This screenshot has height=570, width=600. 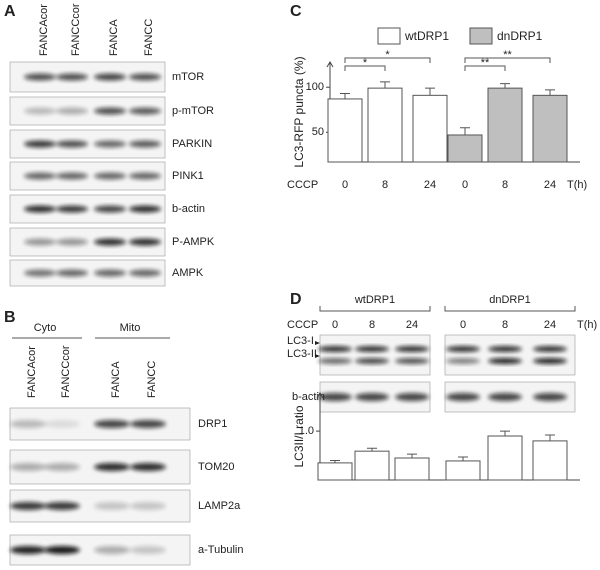 I want to click on arrow, so click(x=317, y=349).